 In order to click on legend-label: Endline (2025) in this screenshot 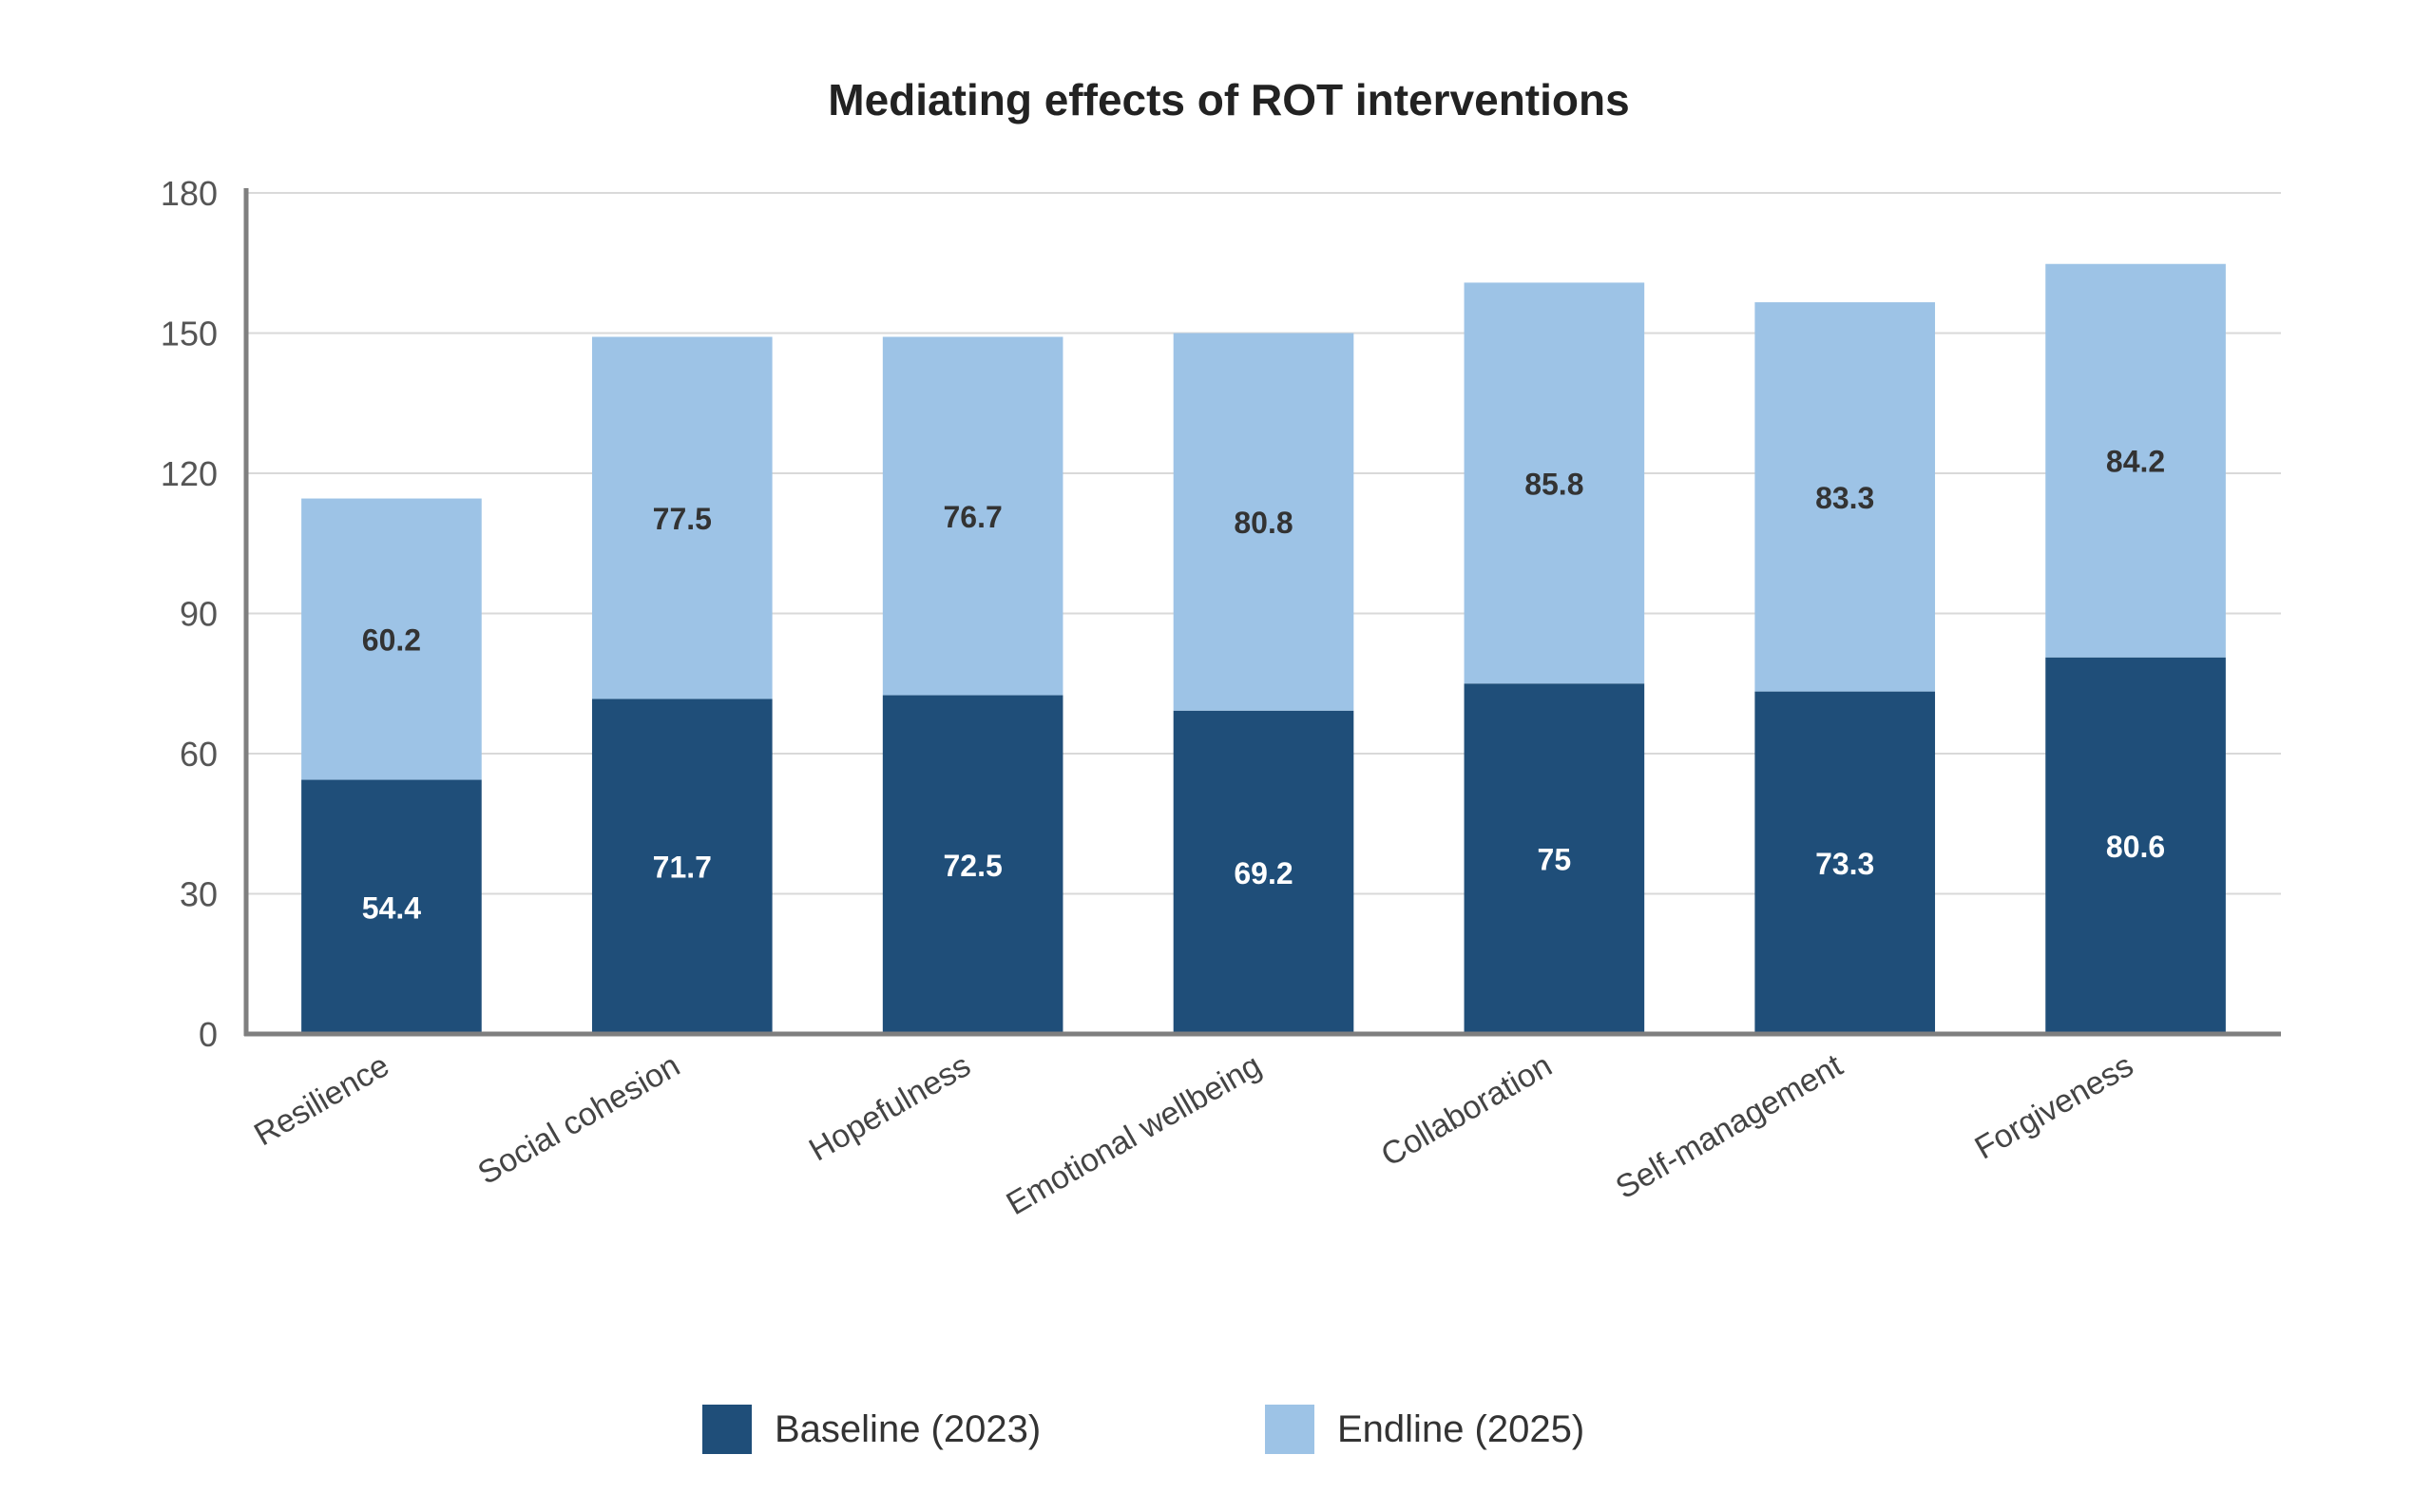, I will do `click(1461, 1428)`.